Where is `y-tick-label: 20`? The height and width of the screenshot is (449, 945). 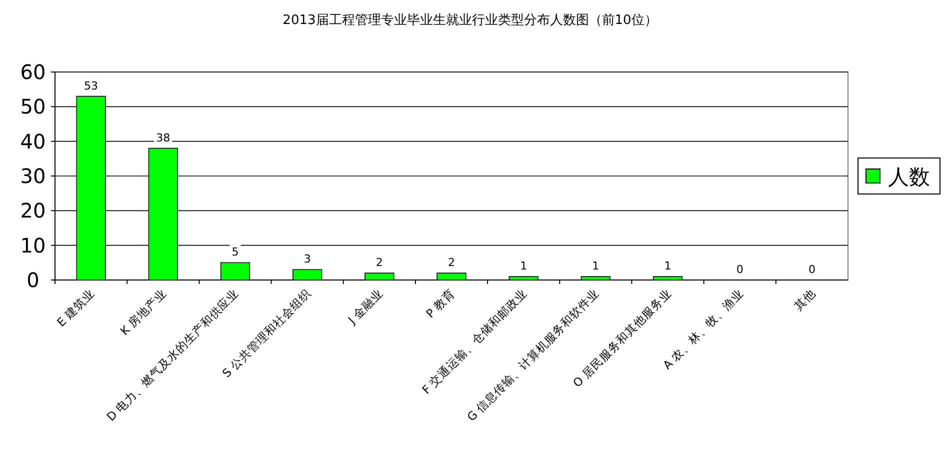 y-tick-label: 20 is located at coordinates (33, 210).